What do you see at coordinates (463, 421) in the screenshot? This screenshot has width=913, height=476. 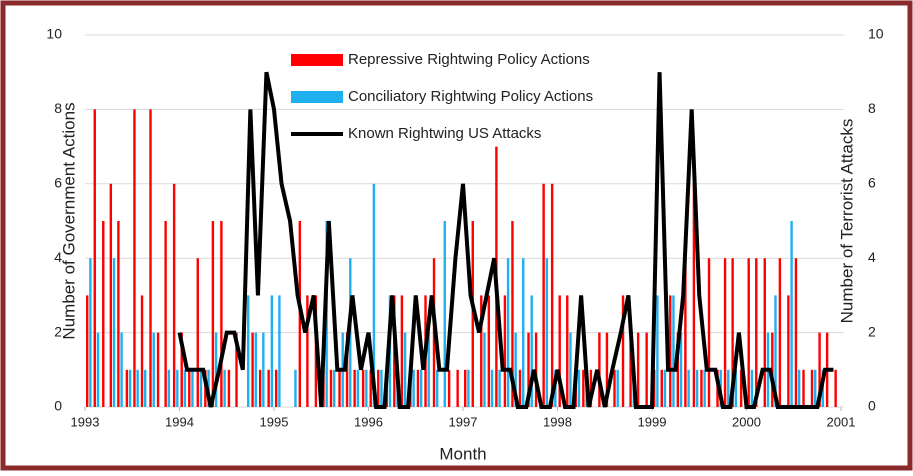 I see `x-tick-label: 1997` at bounding box center [463, 421].